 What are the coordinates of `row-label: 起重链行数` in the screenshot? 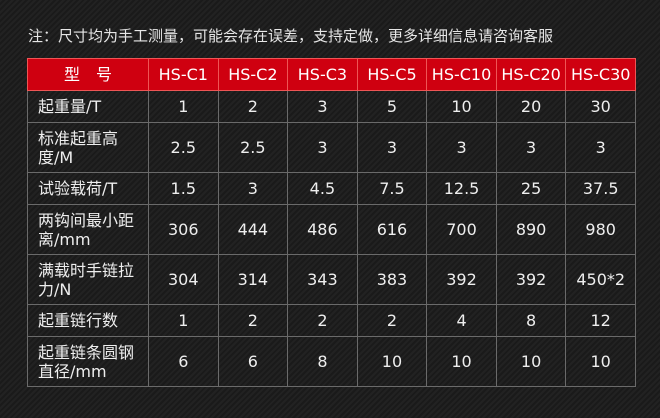 It's located at (88, 320).